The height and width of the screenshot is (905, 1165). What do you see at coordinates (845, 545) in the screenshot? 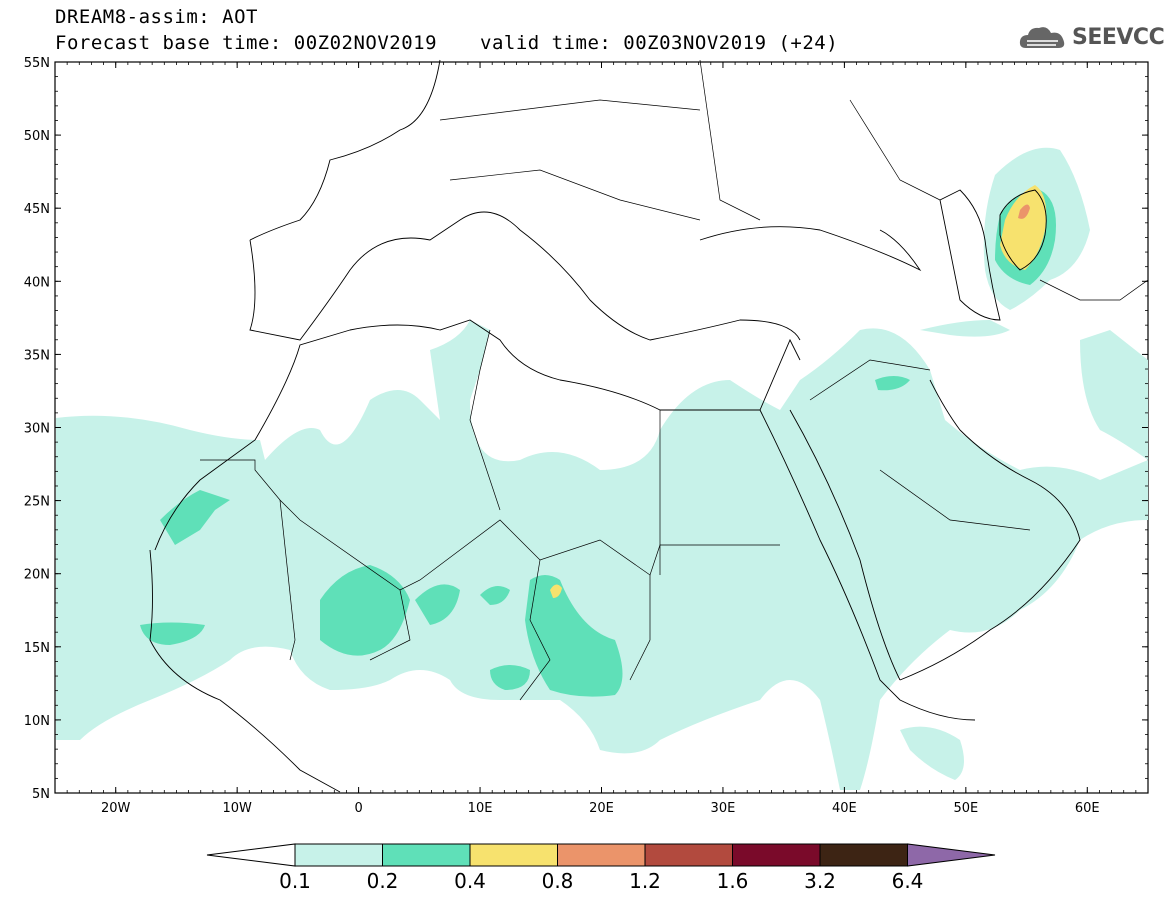
I see `coast-red-sea-east` at bounding box center [845, 545].